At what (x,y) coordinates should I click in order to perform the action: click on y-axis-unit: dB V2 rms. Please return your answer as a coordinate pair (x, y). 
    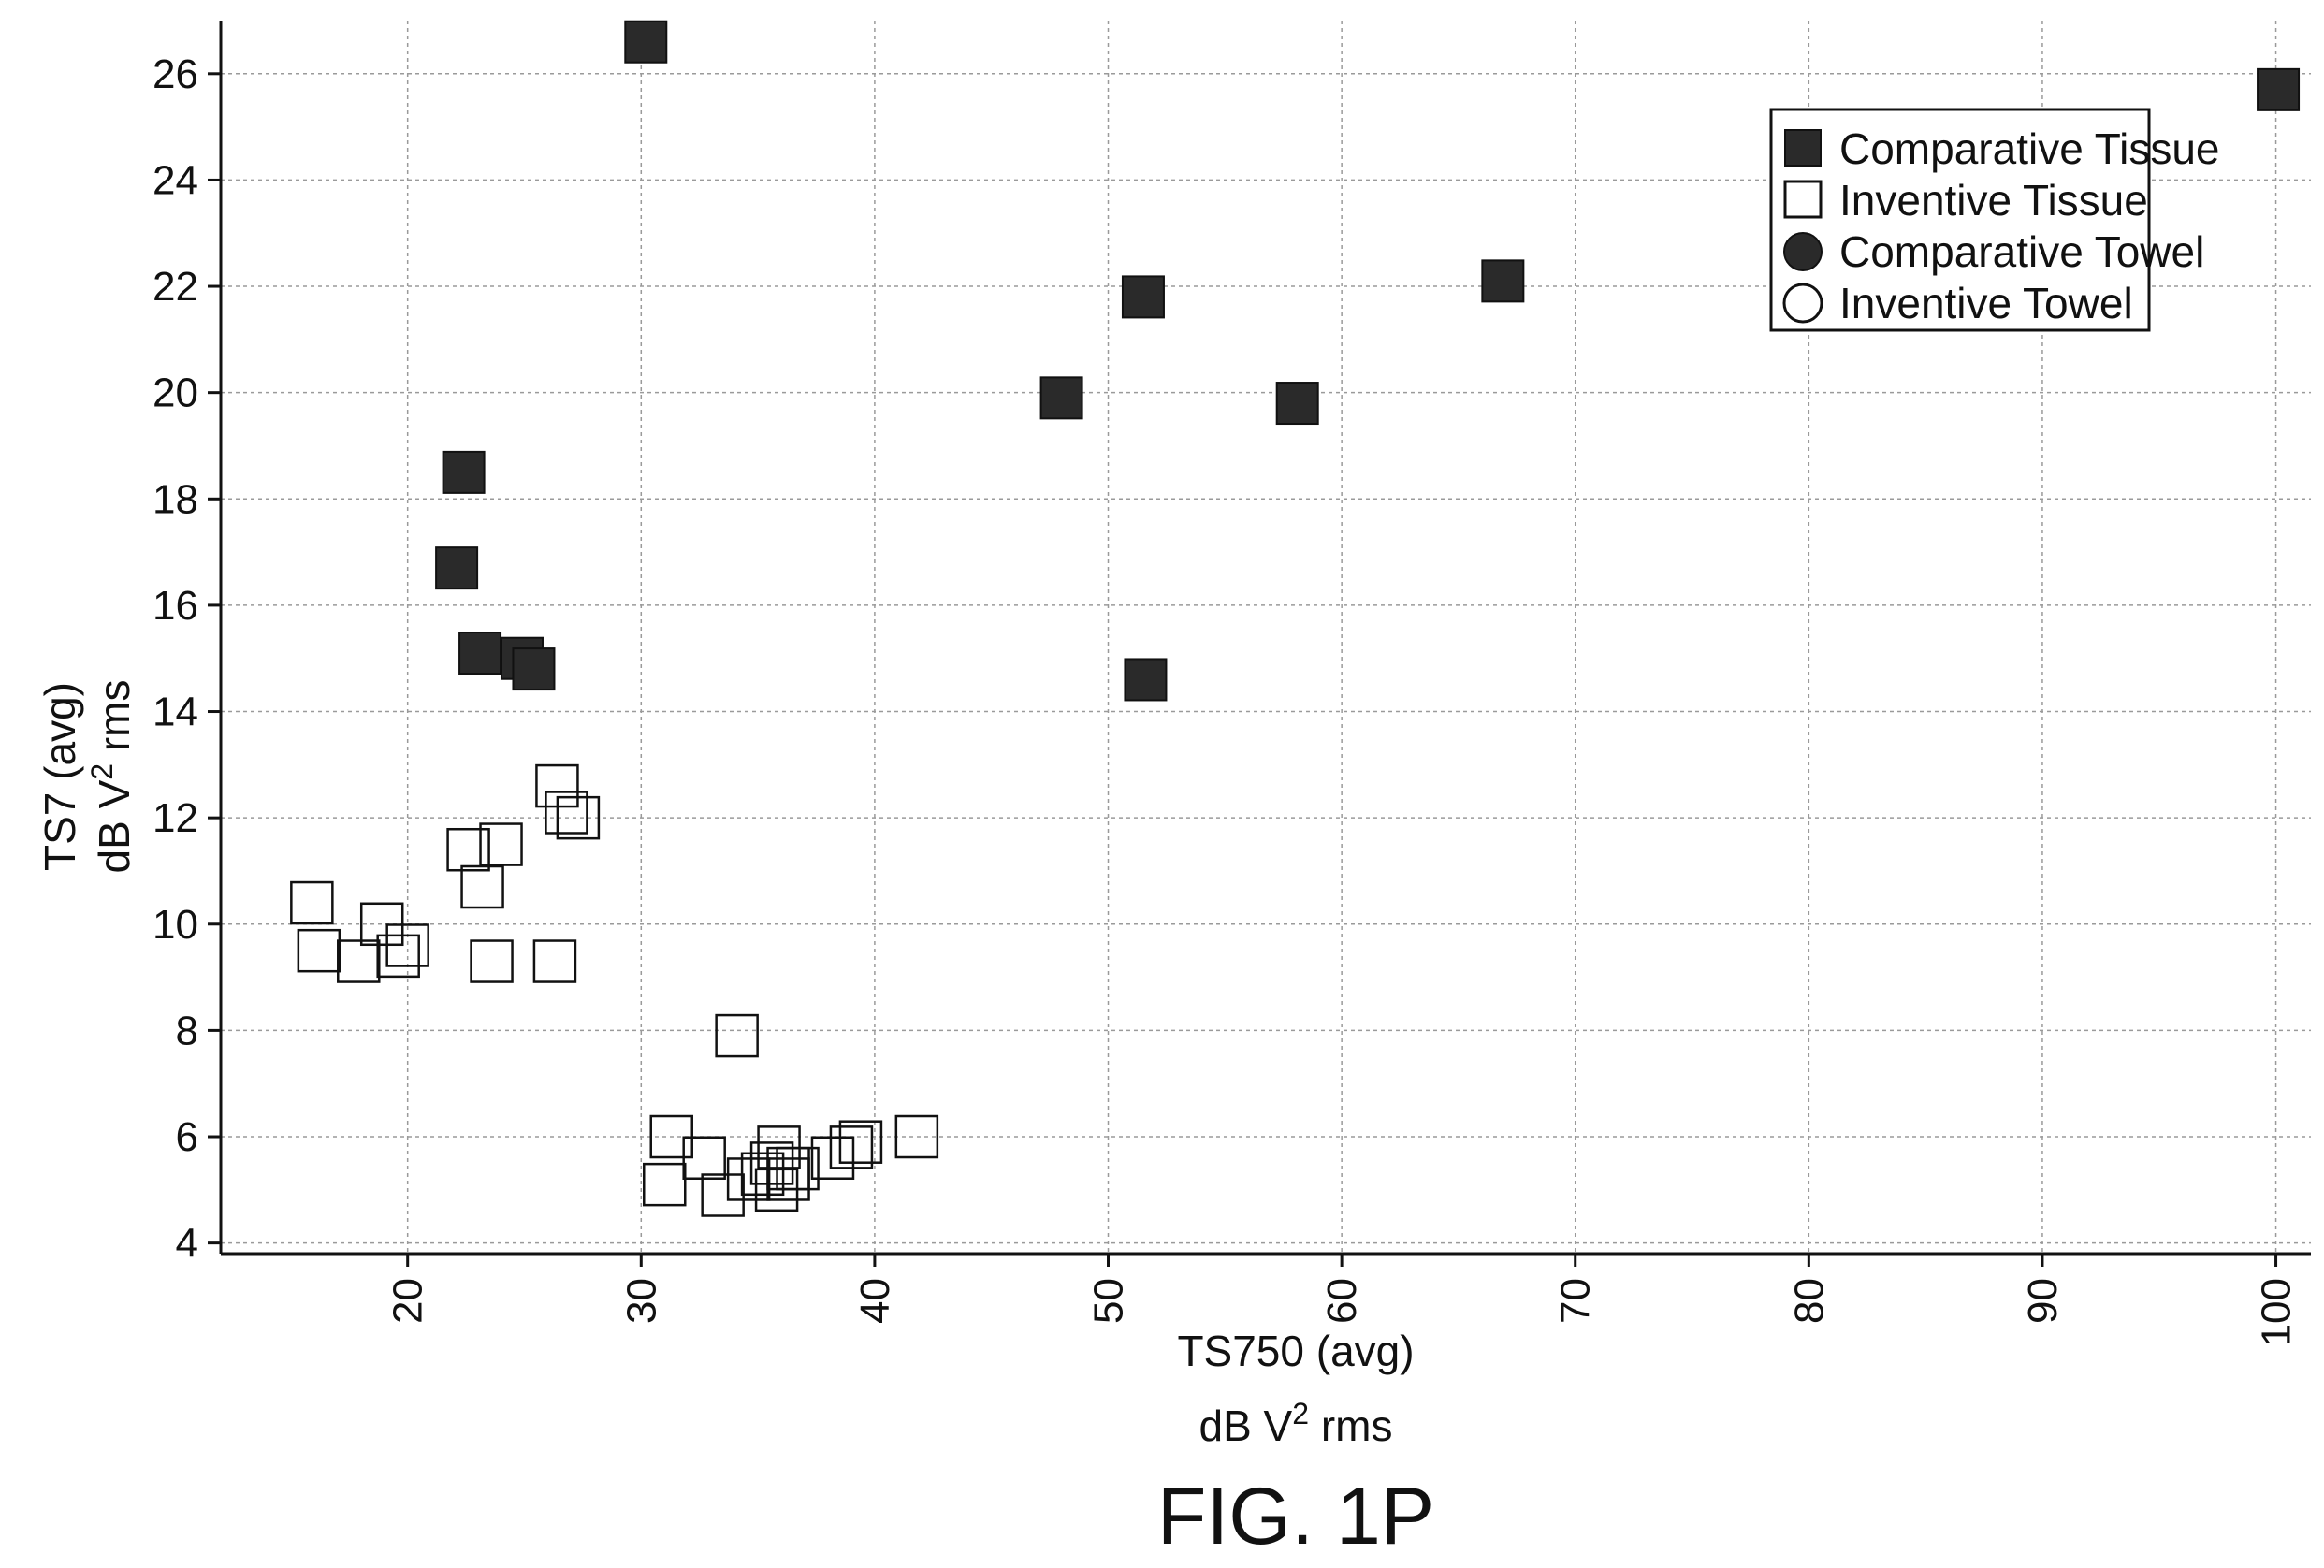
    Looking at the image, I should click on (112, 777).